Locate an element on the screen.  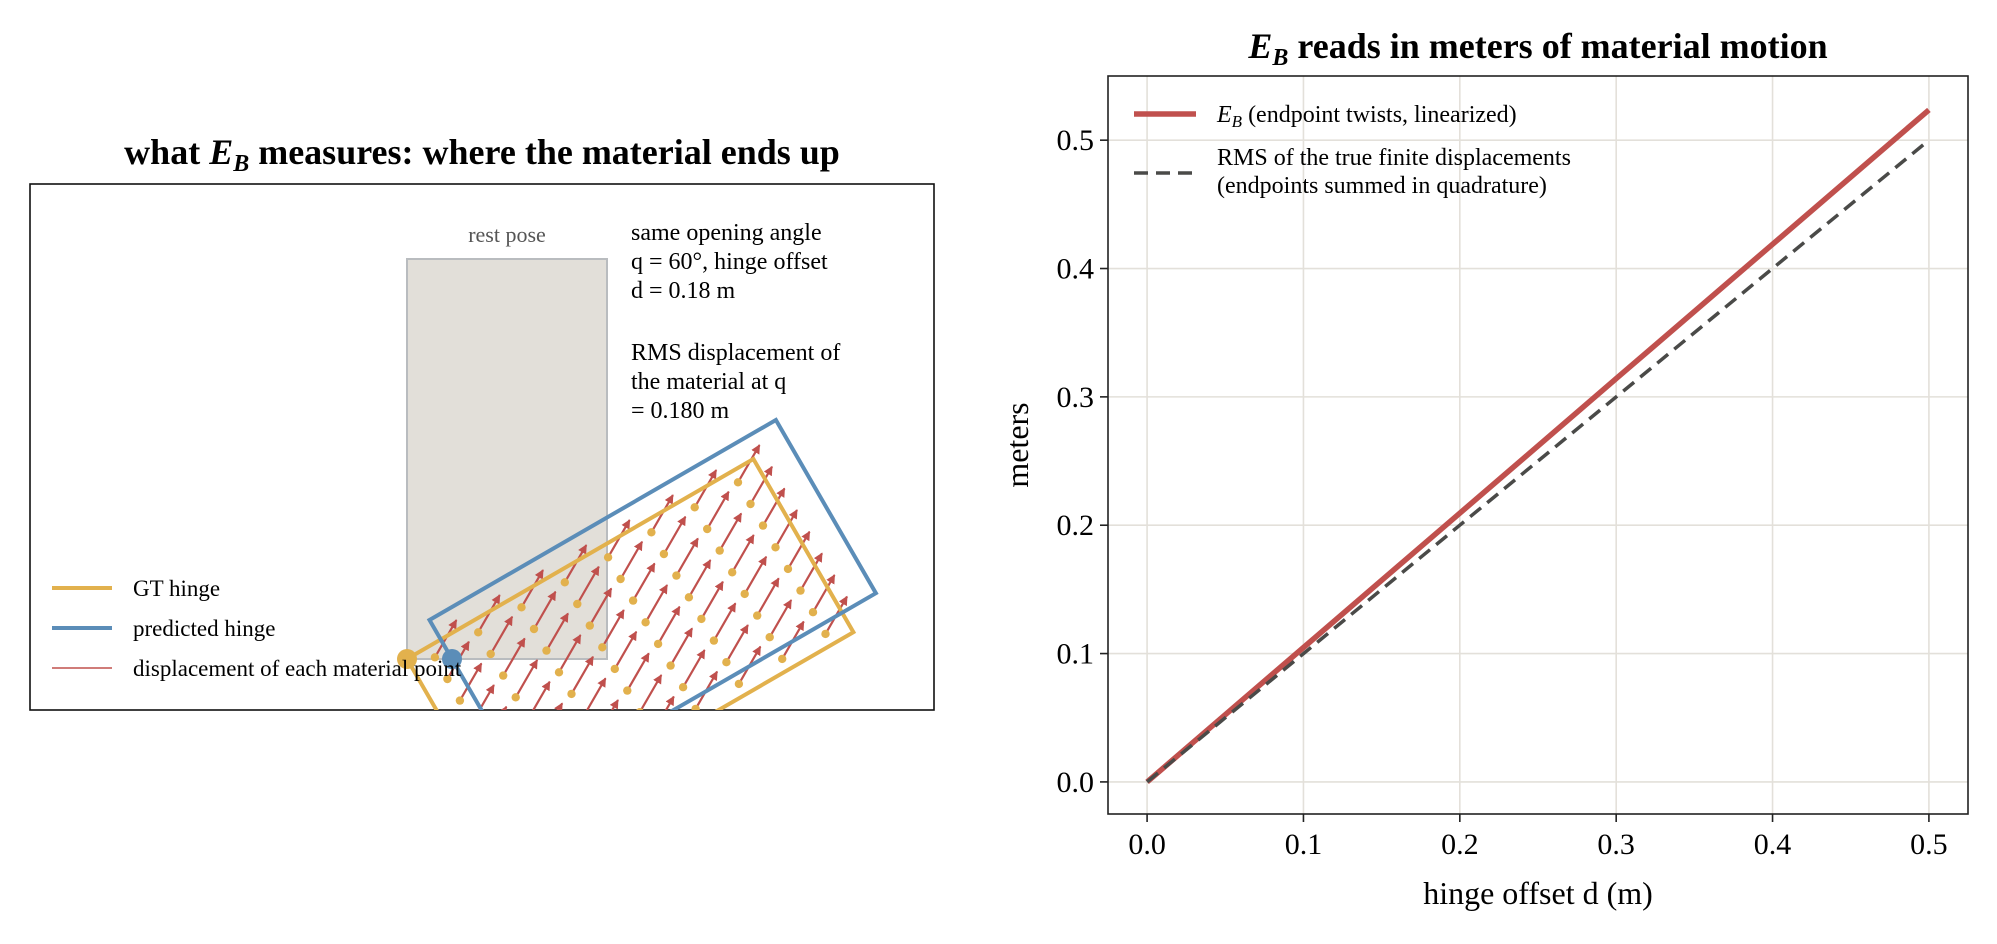
y-tick-label: 0.4 is located at coordinates (1076, 269).